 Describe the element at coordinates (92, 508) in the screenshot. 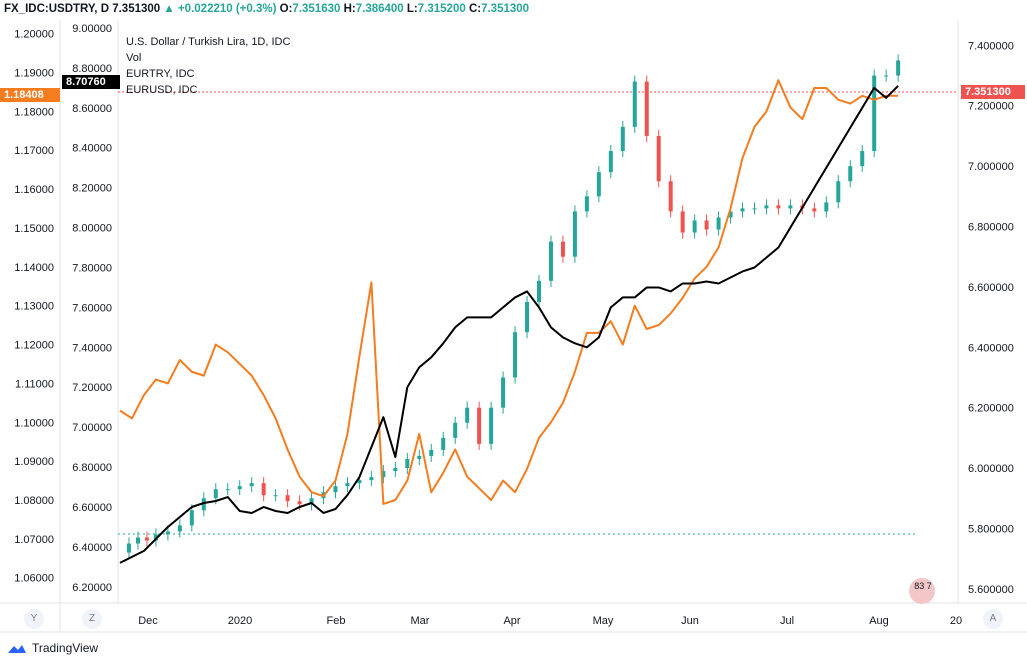

I see `eurtry-tick-label: 6.60000` at that location.